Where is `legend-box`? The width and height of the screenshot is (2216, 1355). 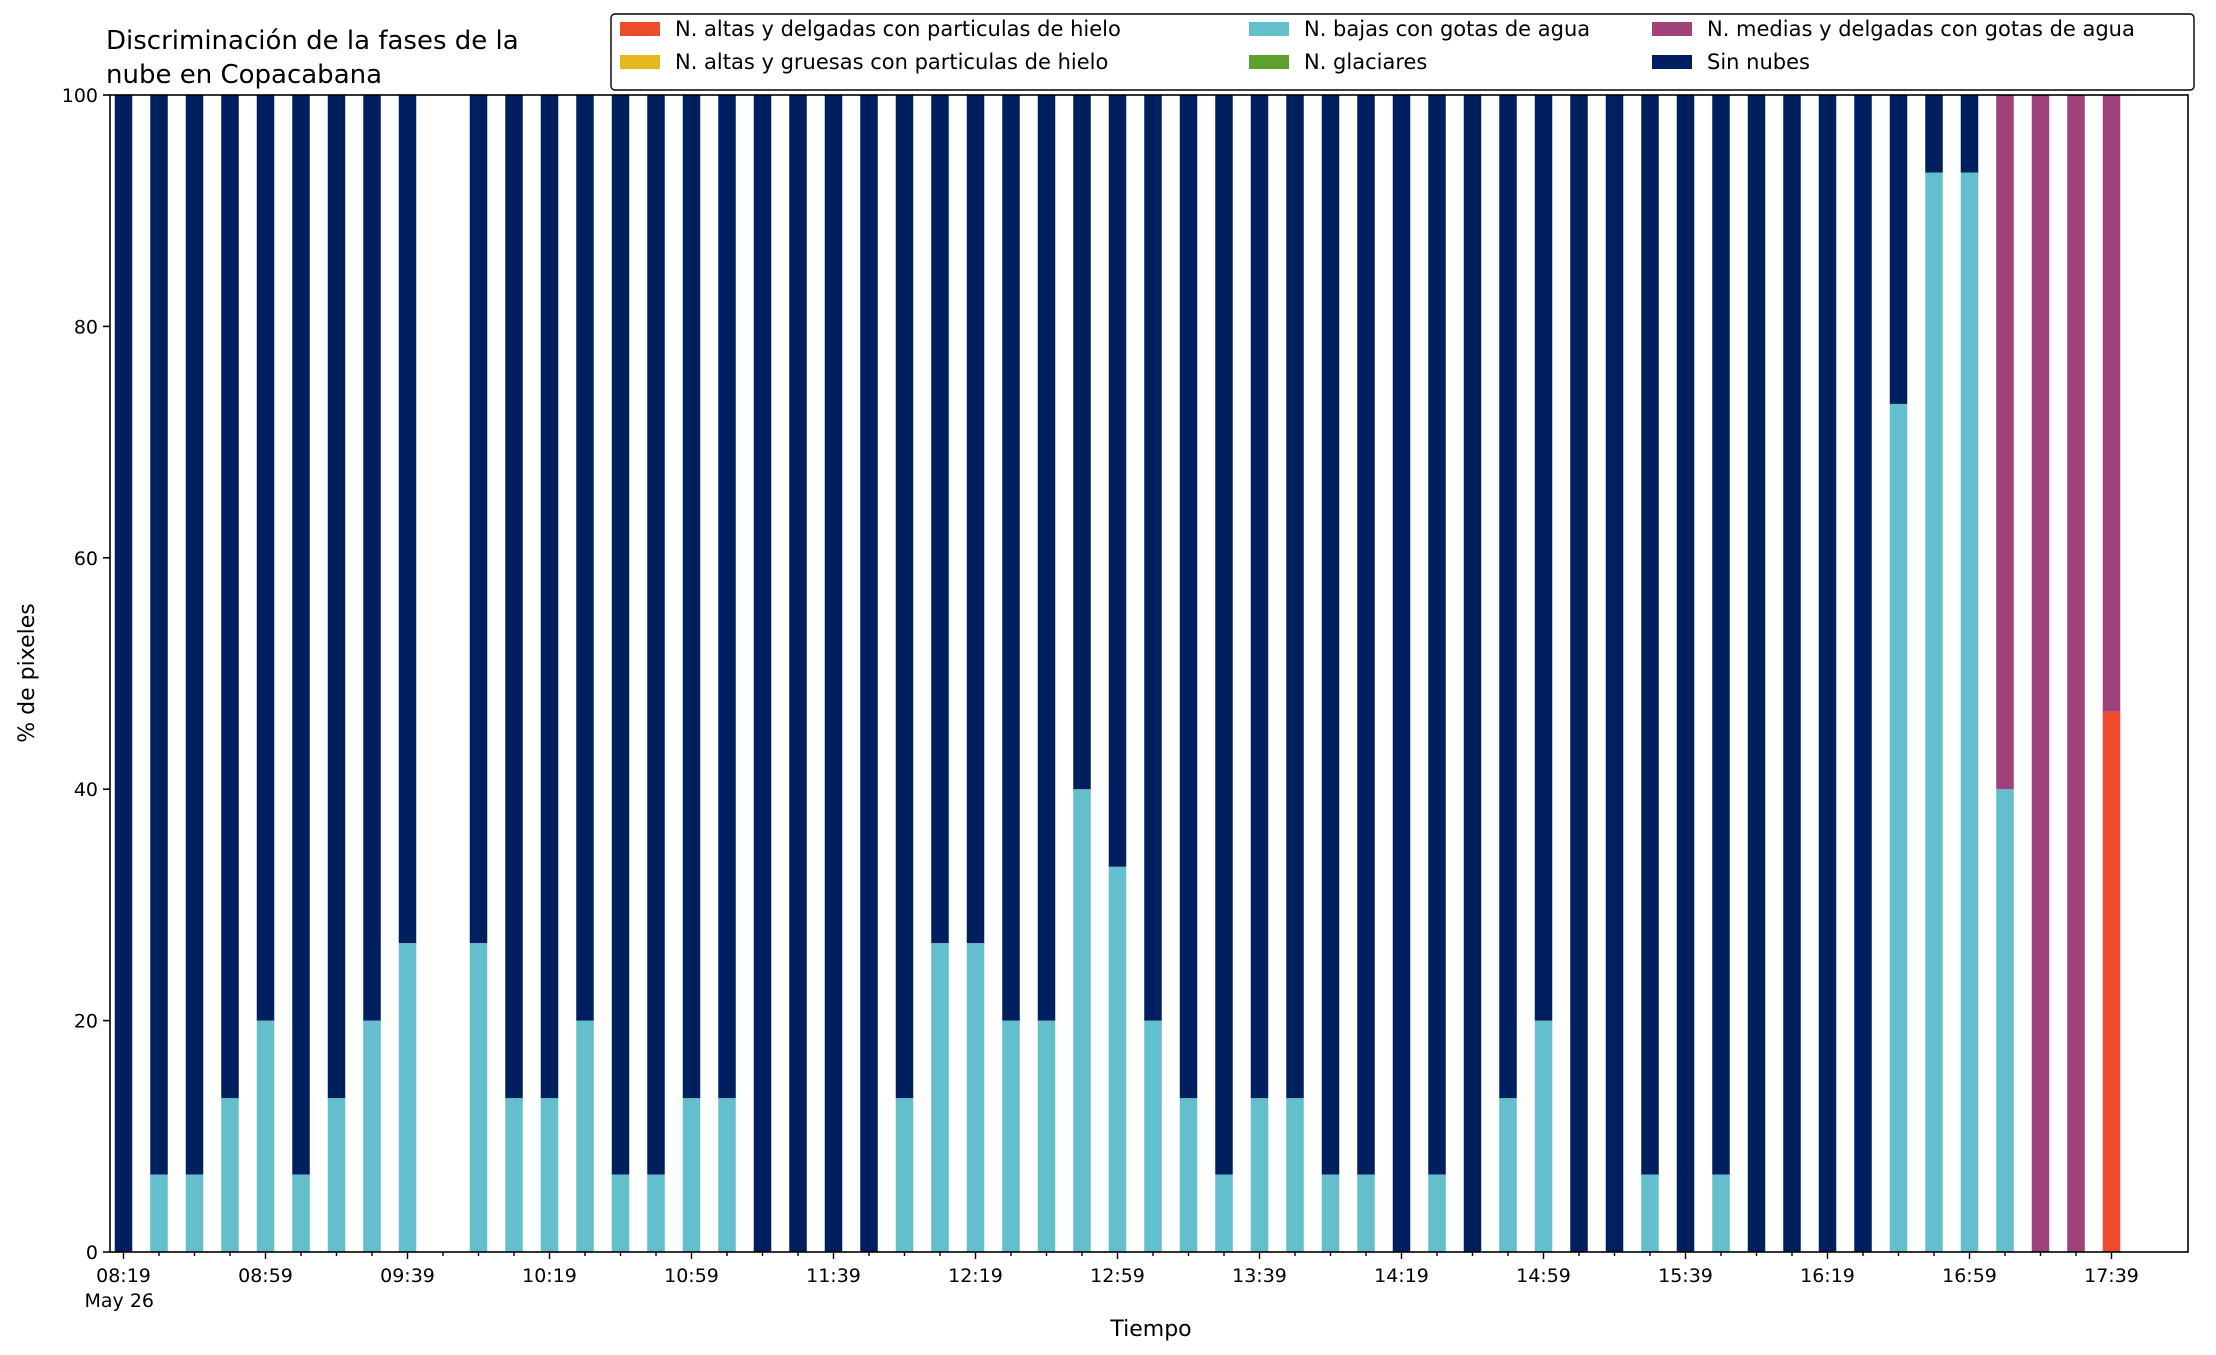
legend-box is located at coordinates (1402, 52).